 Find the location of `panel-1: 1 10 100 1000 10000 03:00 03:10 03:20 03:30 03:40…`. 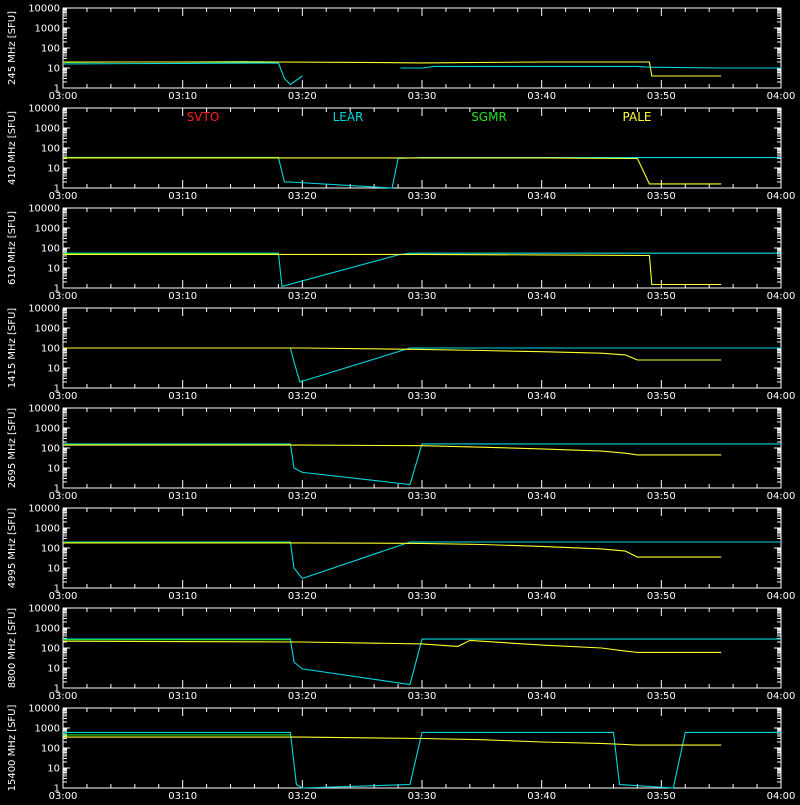

panel-1: 1 10 100 1000 10000 03:00 03:10 03:20 03:30 03:40… is located at coordinates (401, 153).